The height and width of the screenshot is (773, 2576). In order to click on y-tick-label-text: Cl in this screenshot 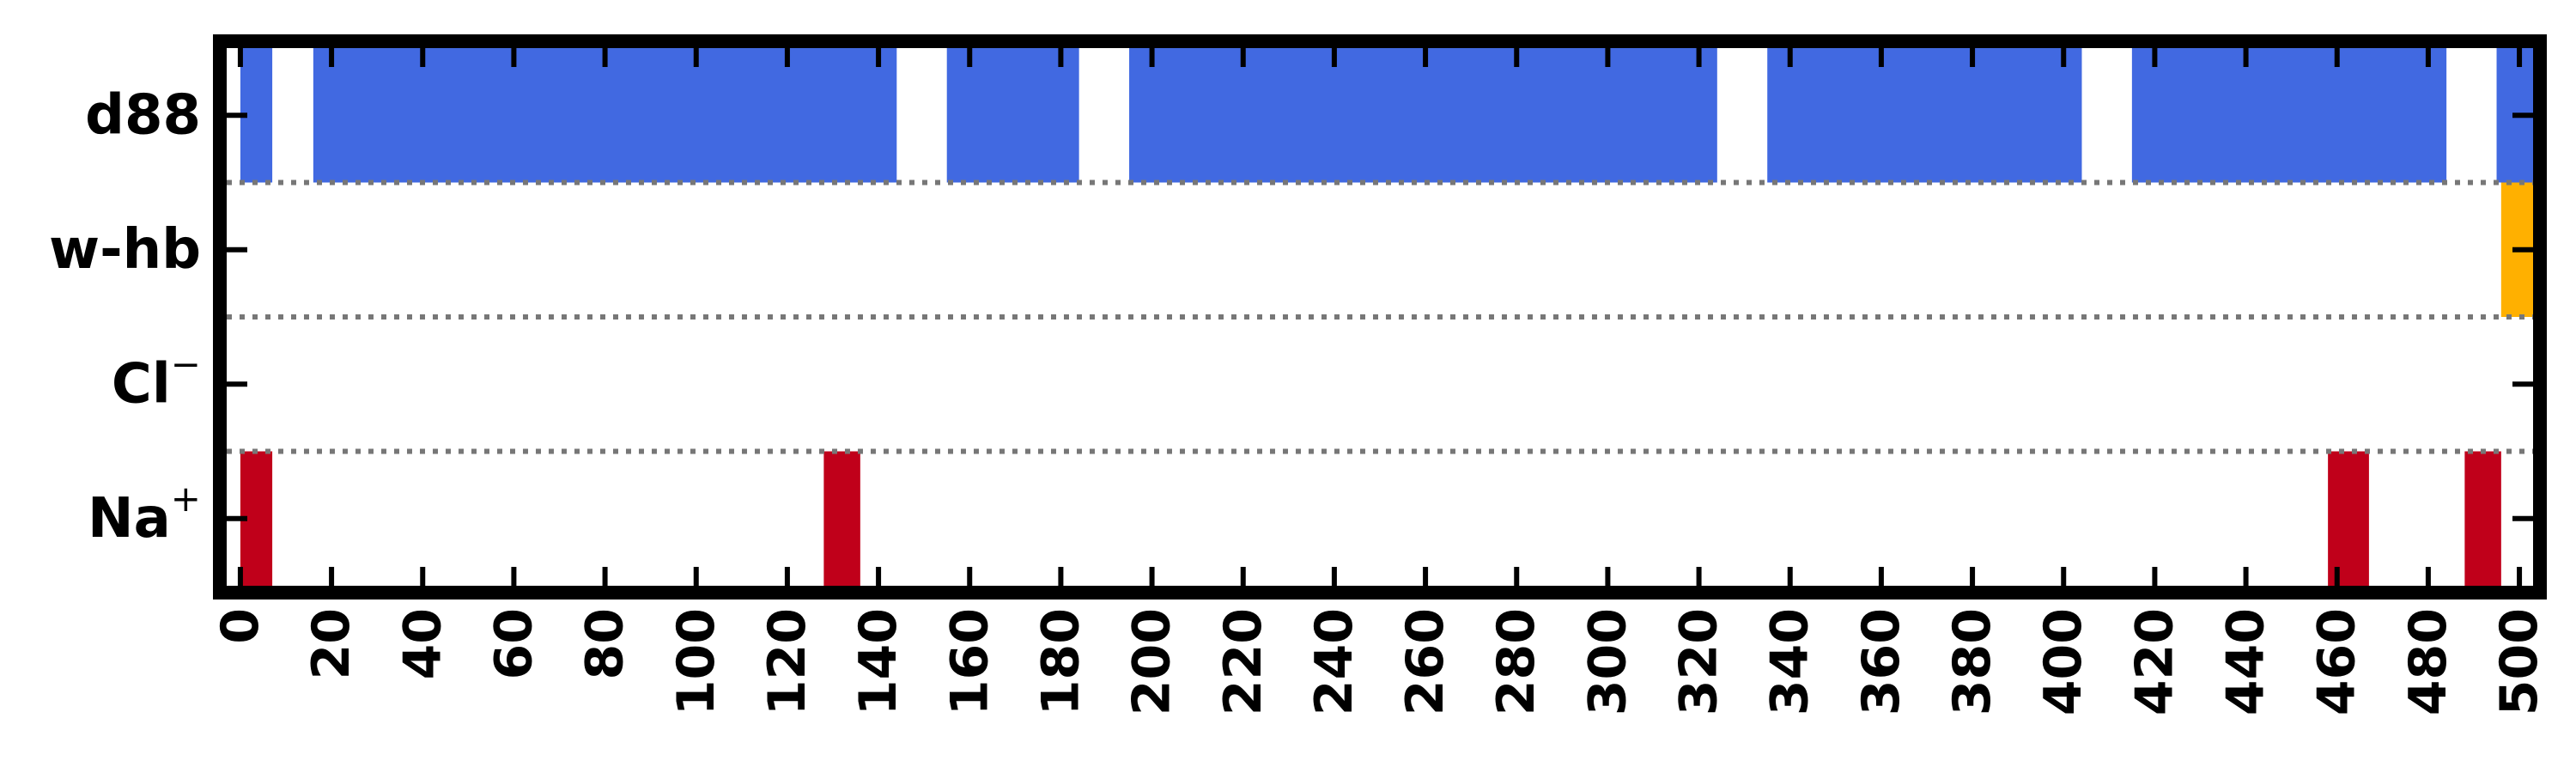, I will do `click(142, 384)`.